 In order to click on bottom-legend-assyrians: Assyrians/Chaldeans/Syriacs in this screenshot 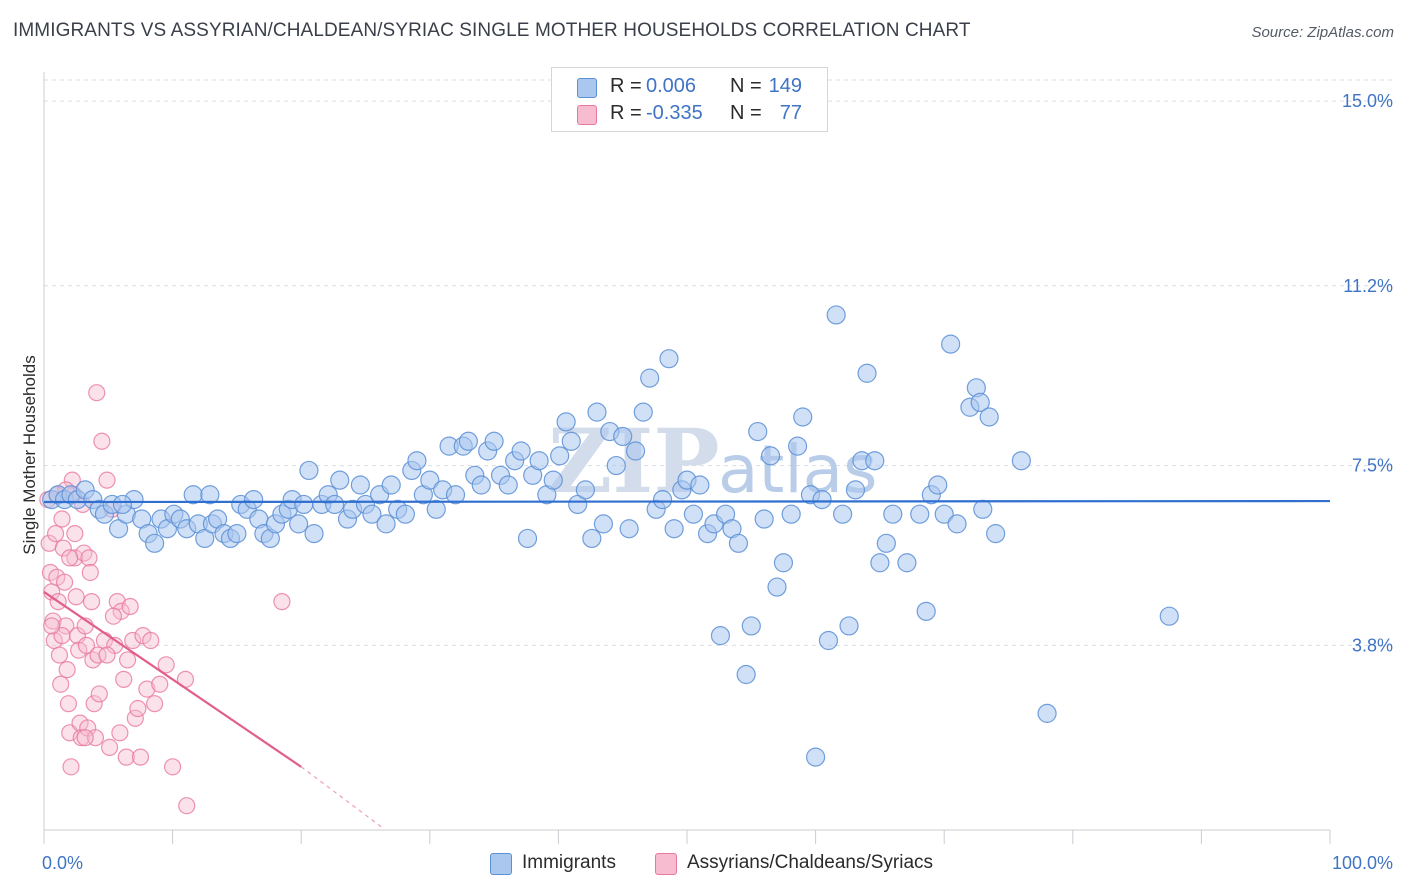, I will do `click(805, 864)`.